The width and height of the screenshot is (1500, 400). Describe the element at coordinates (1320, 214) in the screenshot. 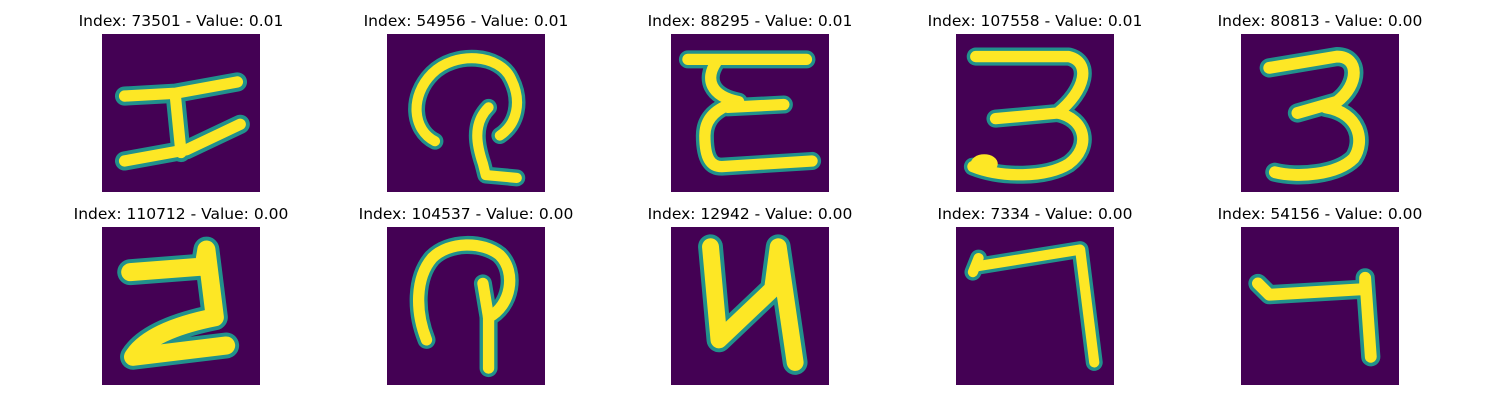

I see `panel-title: Index: 54156 - Value: 0.00` at that location.